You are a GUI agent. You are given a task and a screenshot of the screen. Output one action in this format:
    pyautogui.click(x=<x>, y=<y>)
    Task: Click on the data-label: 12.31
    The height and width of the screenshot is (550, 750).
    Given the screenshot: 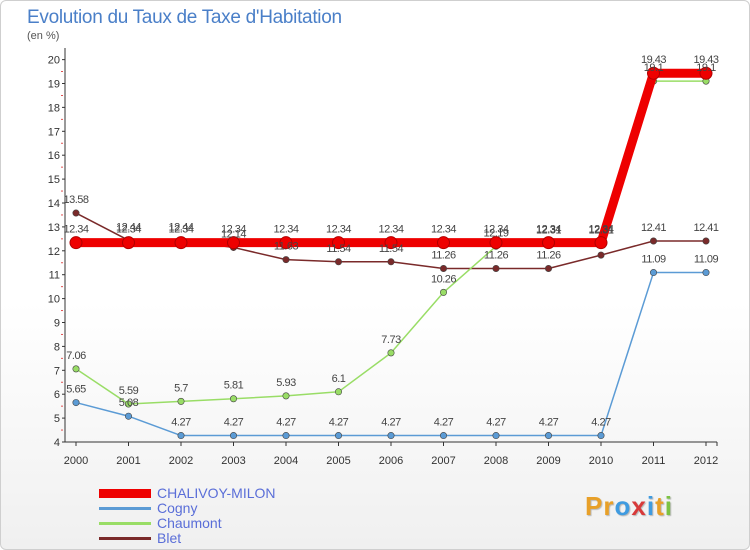 What is the action you would take?
    pyautogui.click(x=600, y=230)
    